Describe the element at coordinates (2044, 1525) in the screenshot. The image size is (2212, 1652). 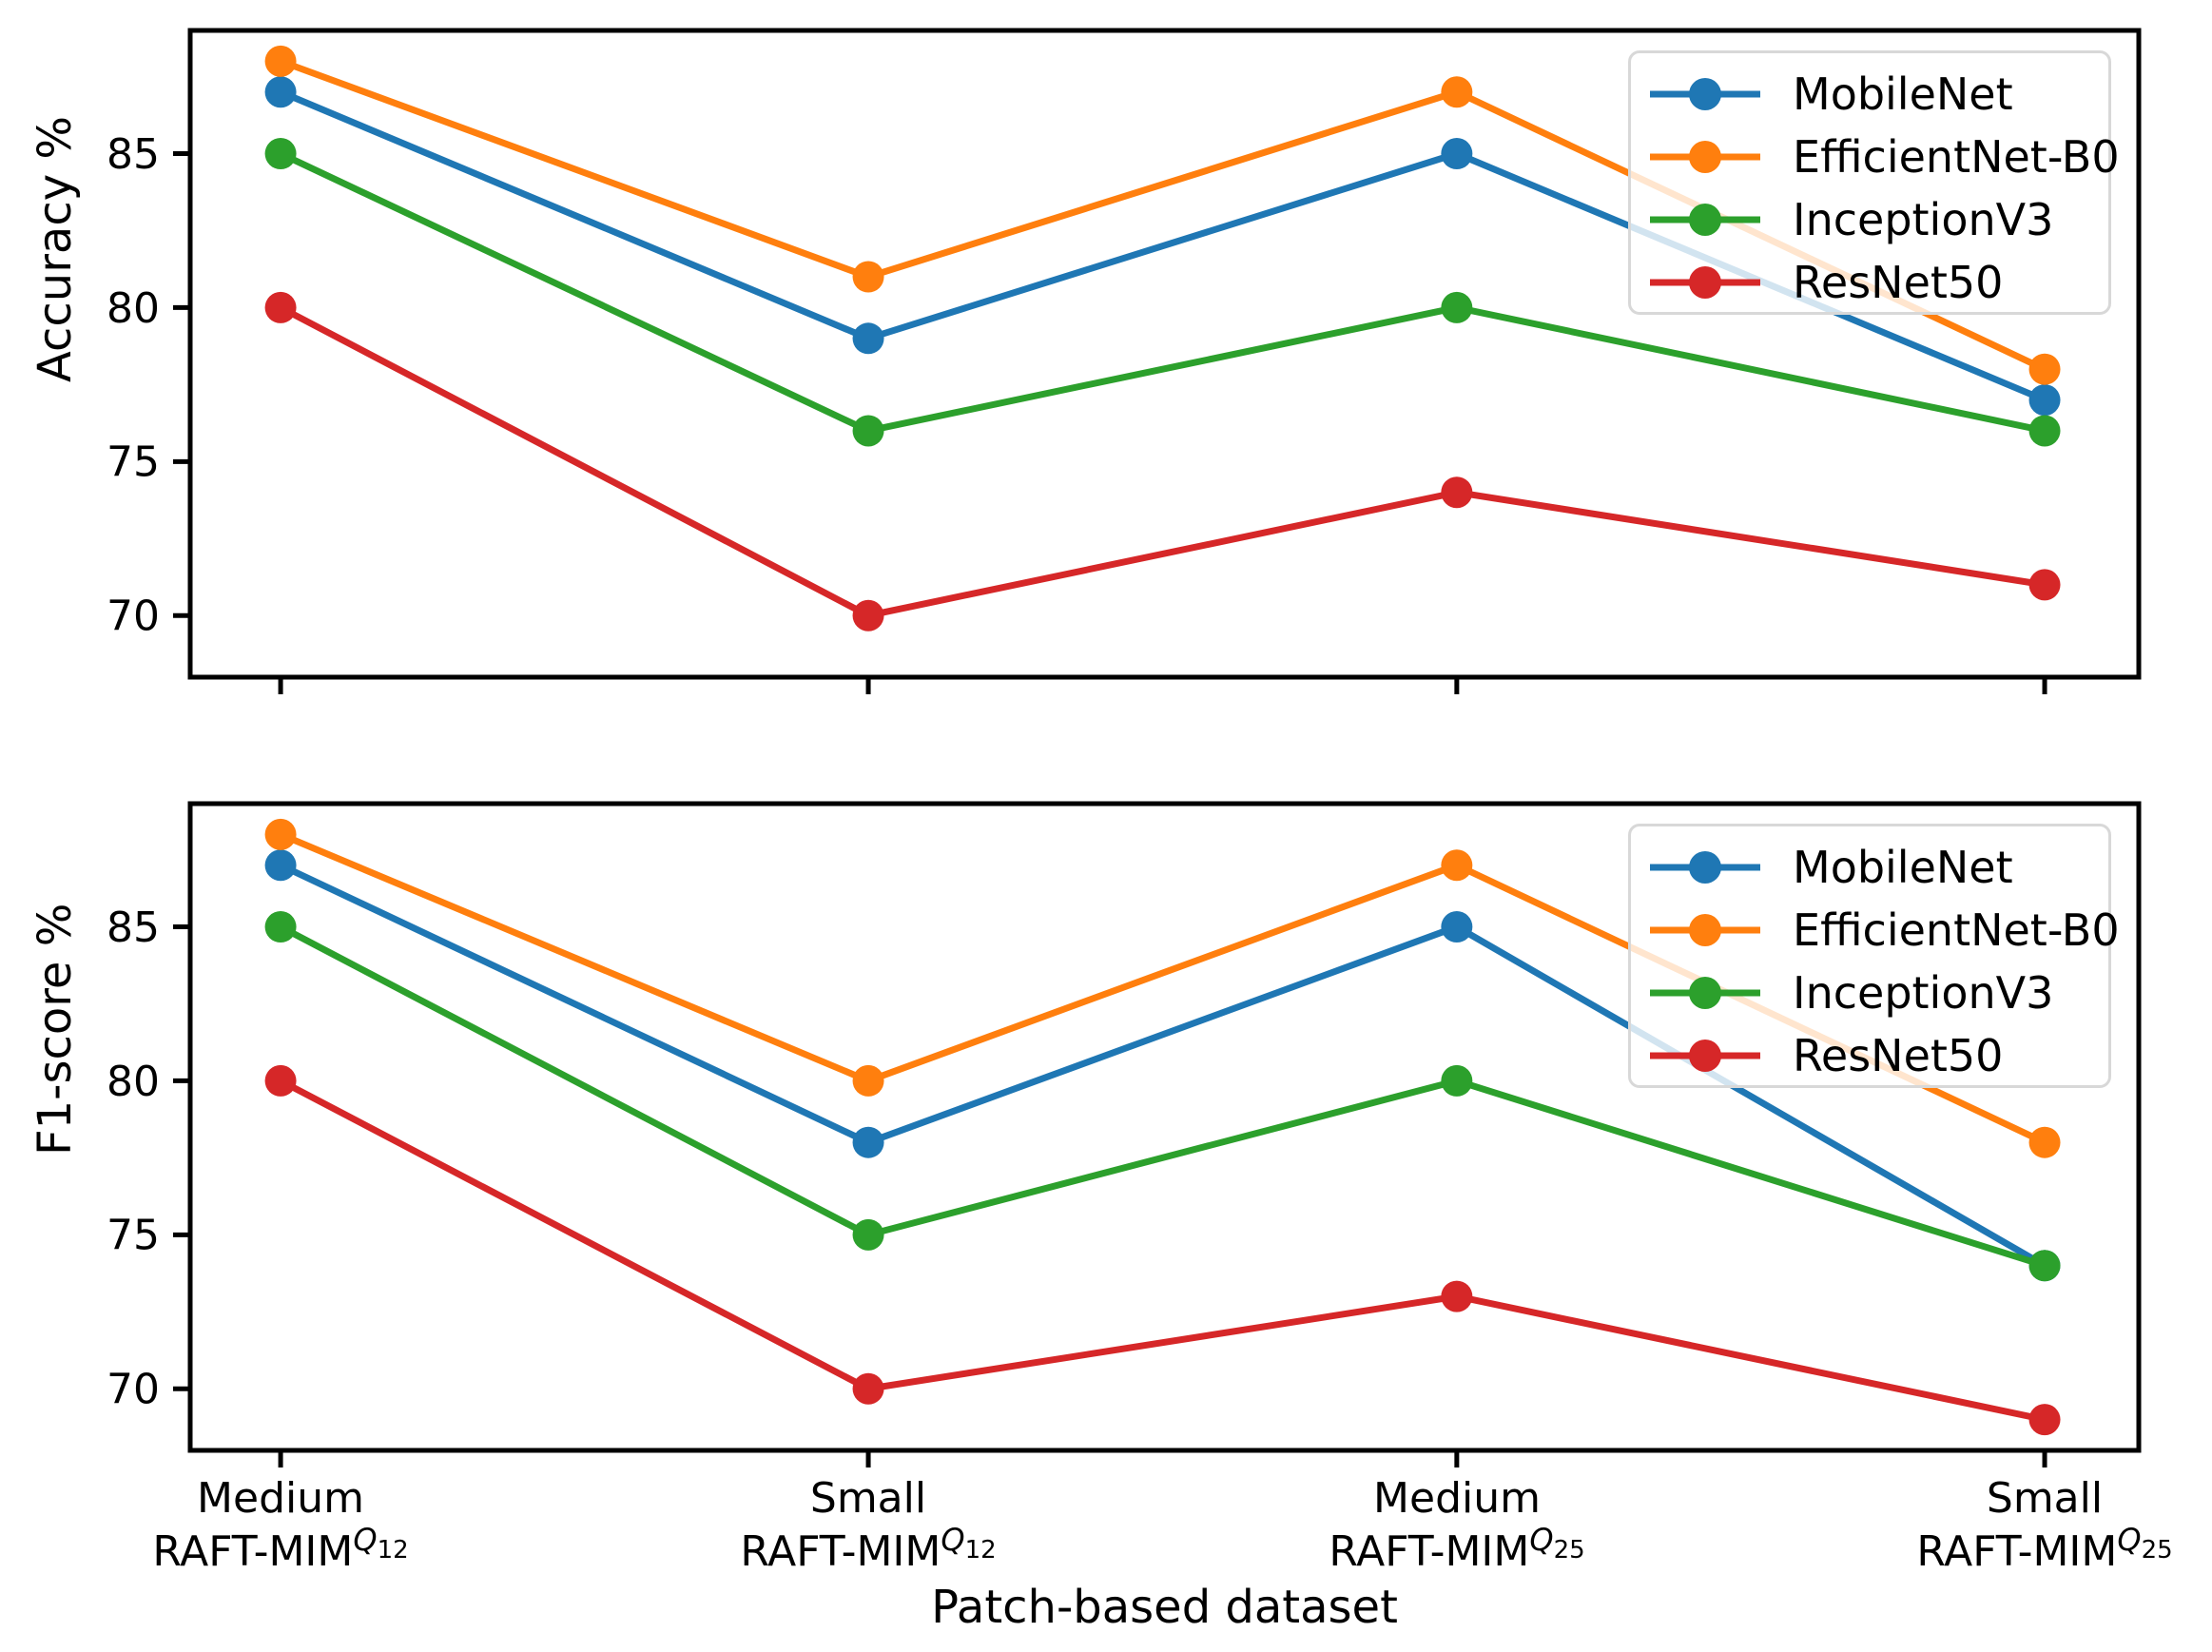
I see `xtick-label-small-q25: Small RAFT-MIMQ25` at that location.